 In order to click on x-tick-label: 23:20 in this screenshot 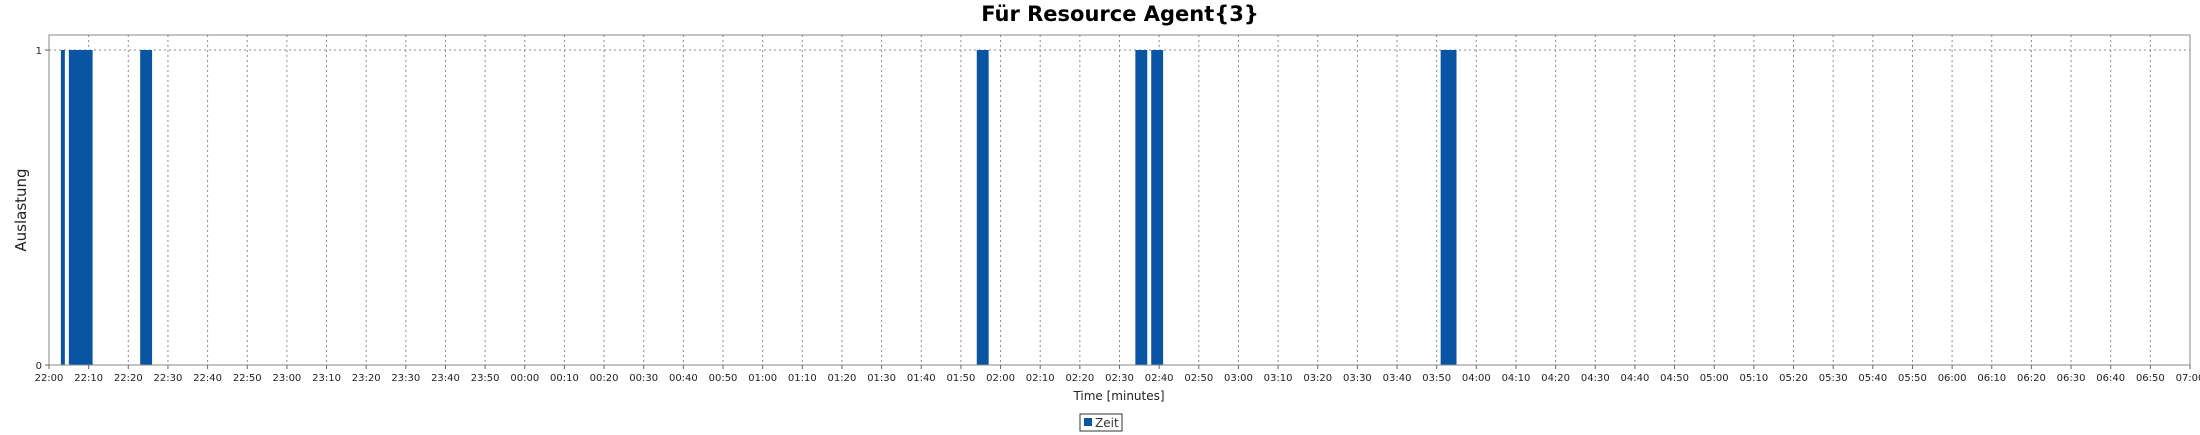, I will do `click(366, 378)`.